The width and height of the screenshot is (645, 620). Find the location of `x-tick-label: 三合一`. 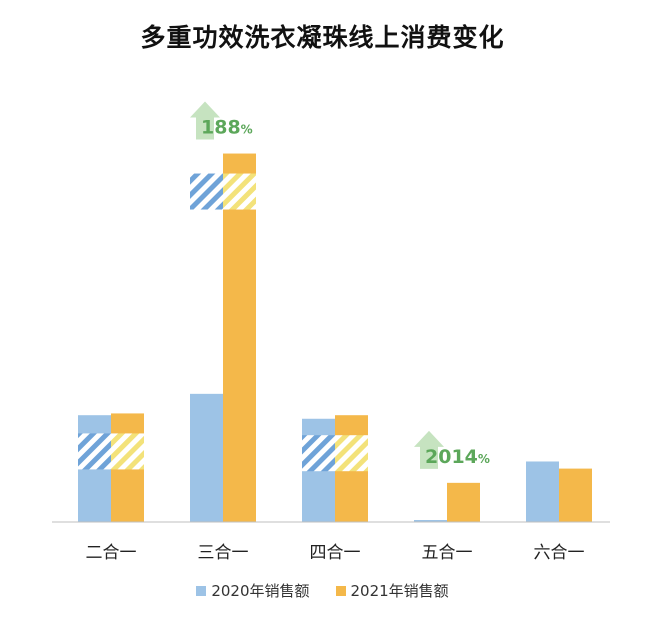

x-tick-label: 三合一 is located at coordinates (223, 553).